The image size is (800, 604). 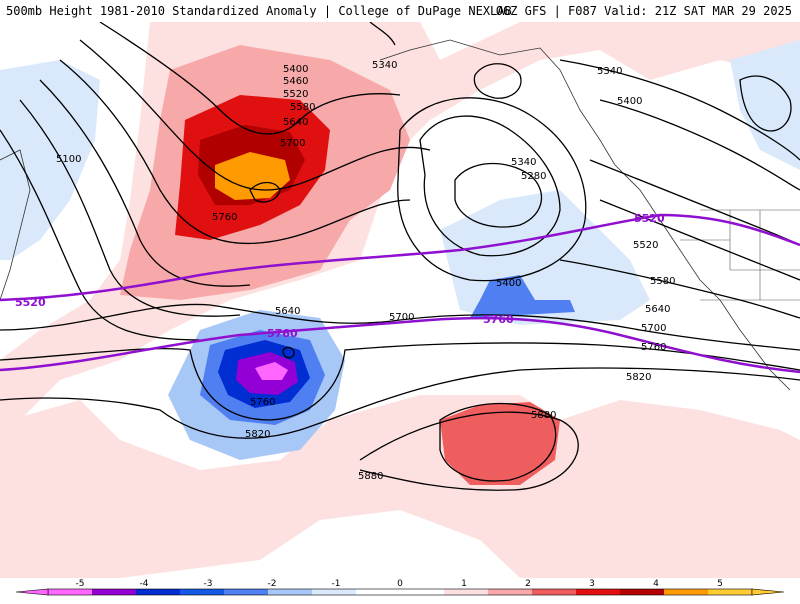 I want to click on highlight-label: 5760, so click(x=282, y=333).